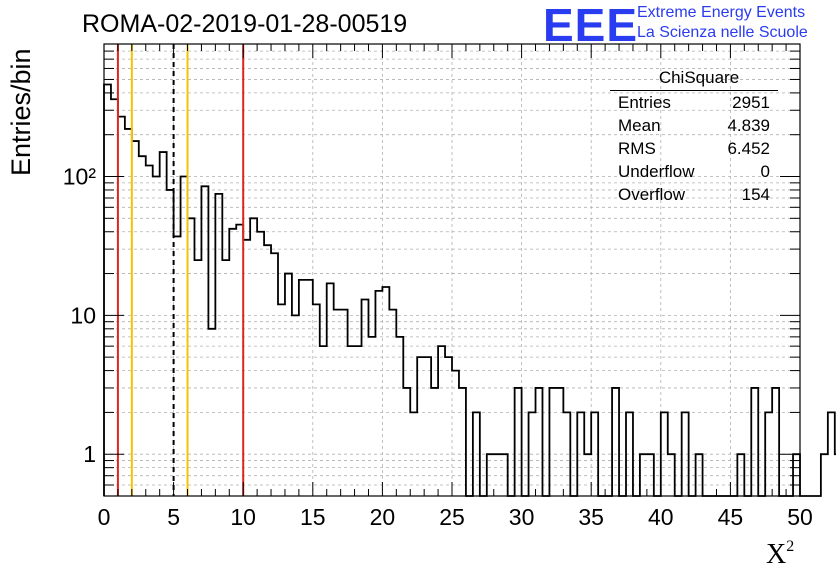 This screenshot has width=836, height=572. What do you see at coordinates (800, 517) in the screenshot?
I see `x-tick-label: 50` at bounding box center [800, 517].